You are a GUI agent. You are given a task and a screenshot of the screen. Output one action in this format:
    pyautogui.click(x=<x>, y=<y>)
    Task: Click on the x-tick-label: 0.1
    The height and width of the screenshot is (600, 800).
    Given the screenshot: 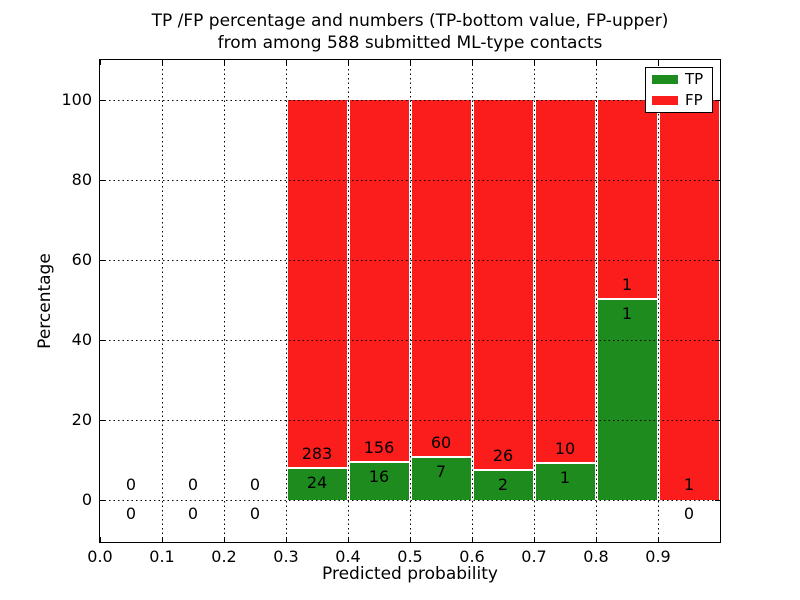 What is the action you would take?
    pyautogui.click(x=162, y=556)
    